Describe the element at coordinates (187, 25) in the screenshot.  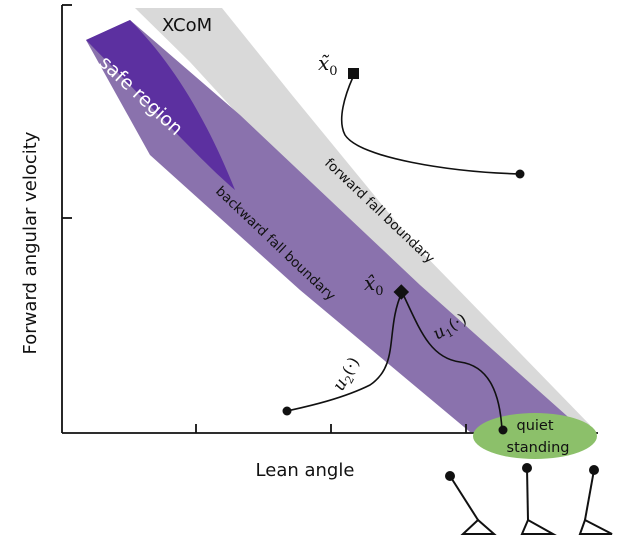
I see `xcom-label: XCoM` at that location.